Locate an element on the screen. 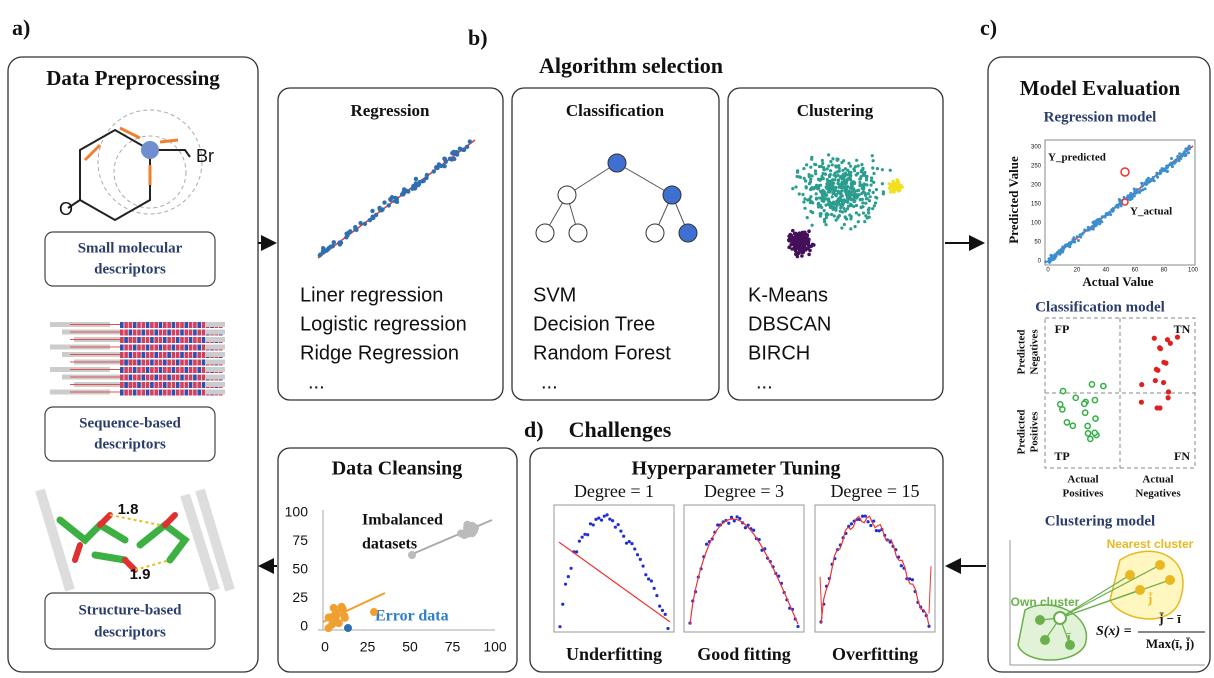  strand is located at coordinates (135, 540).